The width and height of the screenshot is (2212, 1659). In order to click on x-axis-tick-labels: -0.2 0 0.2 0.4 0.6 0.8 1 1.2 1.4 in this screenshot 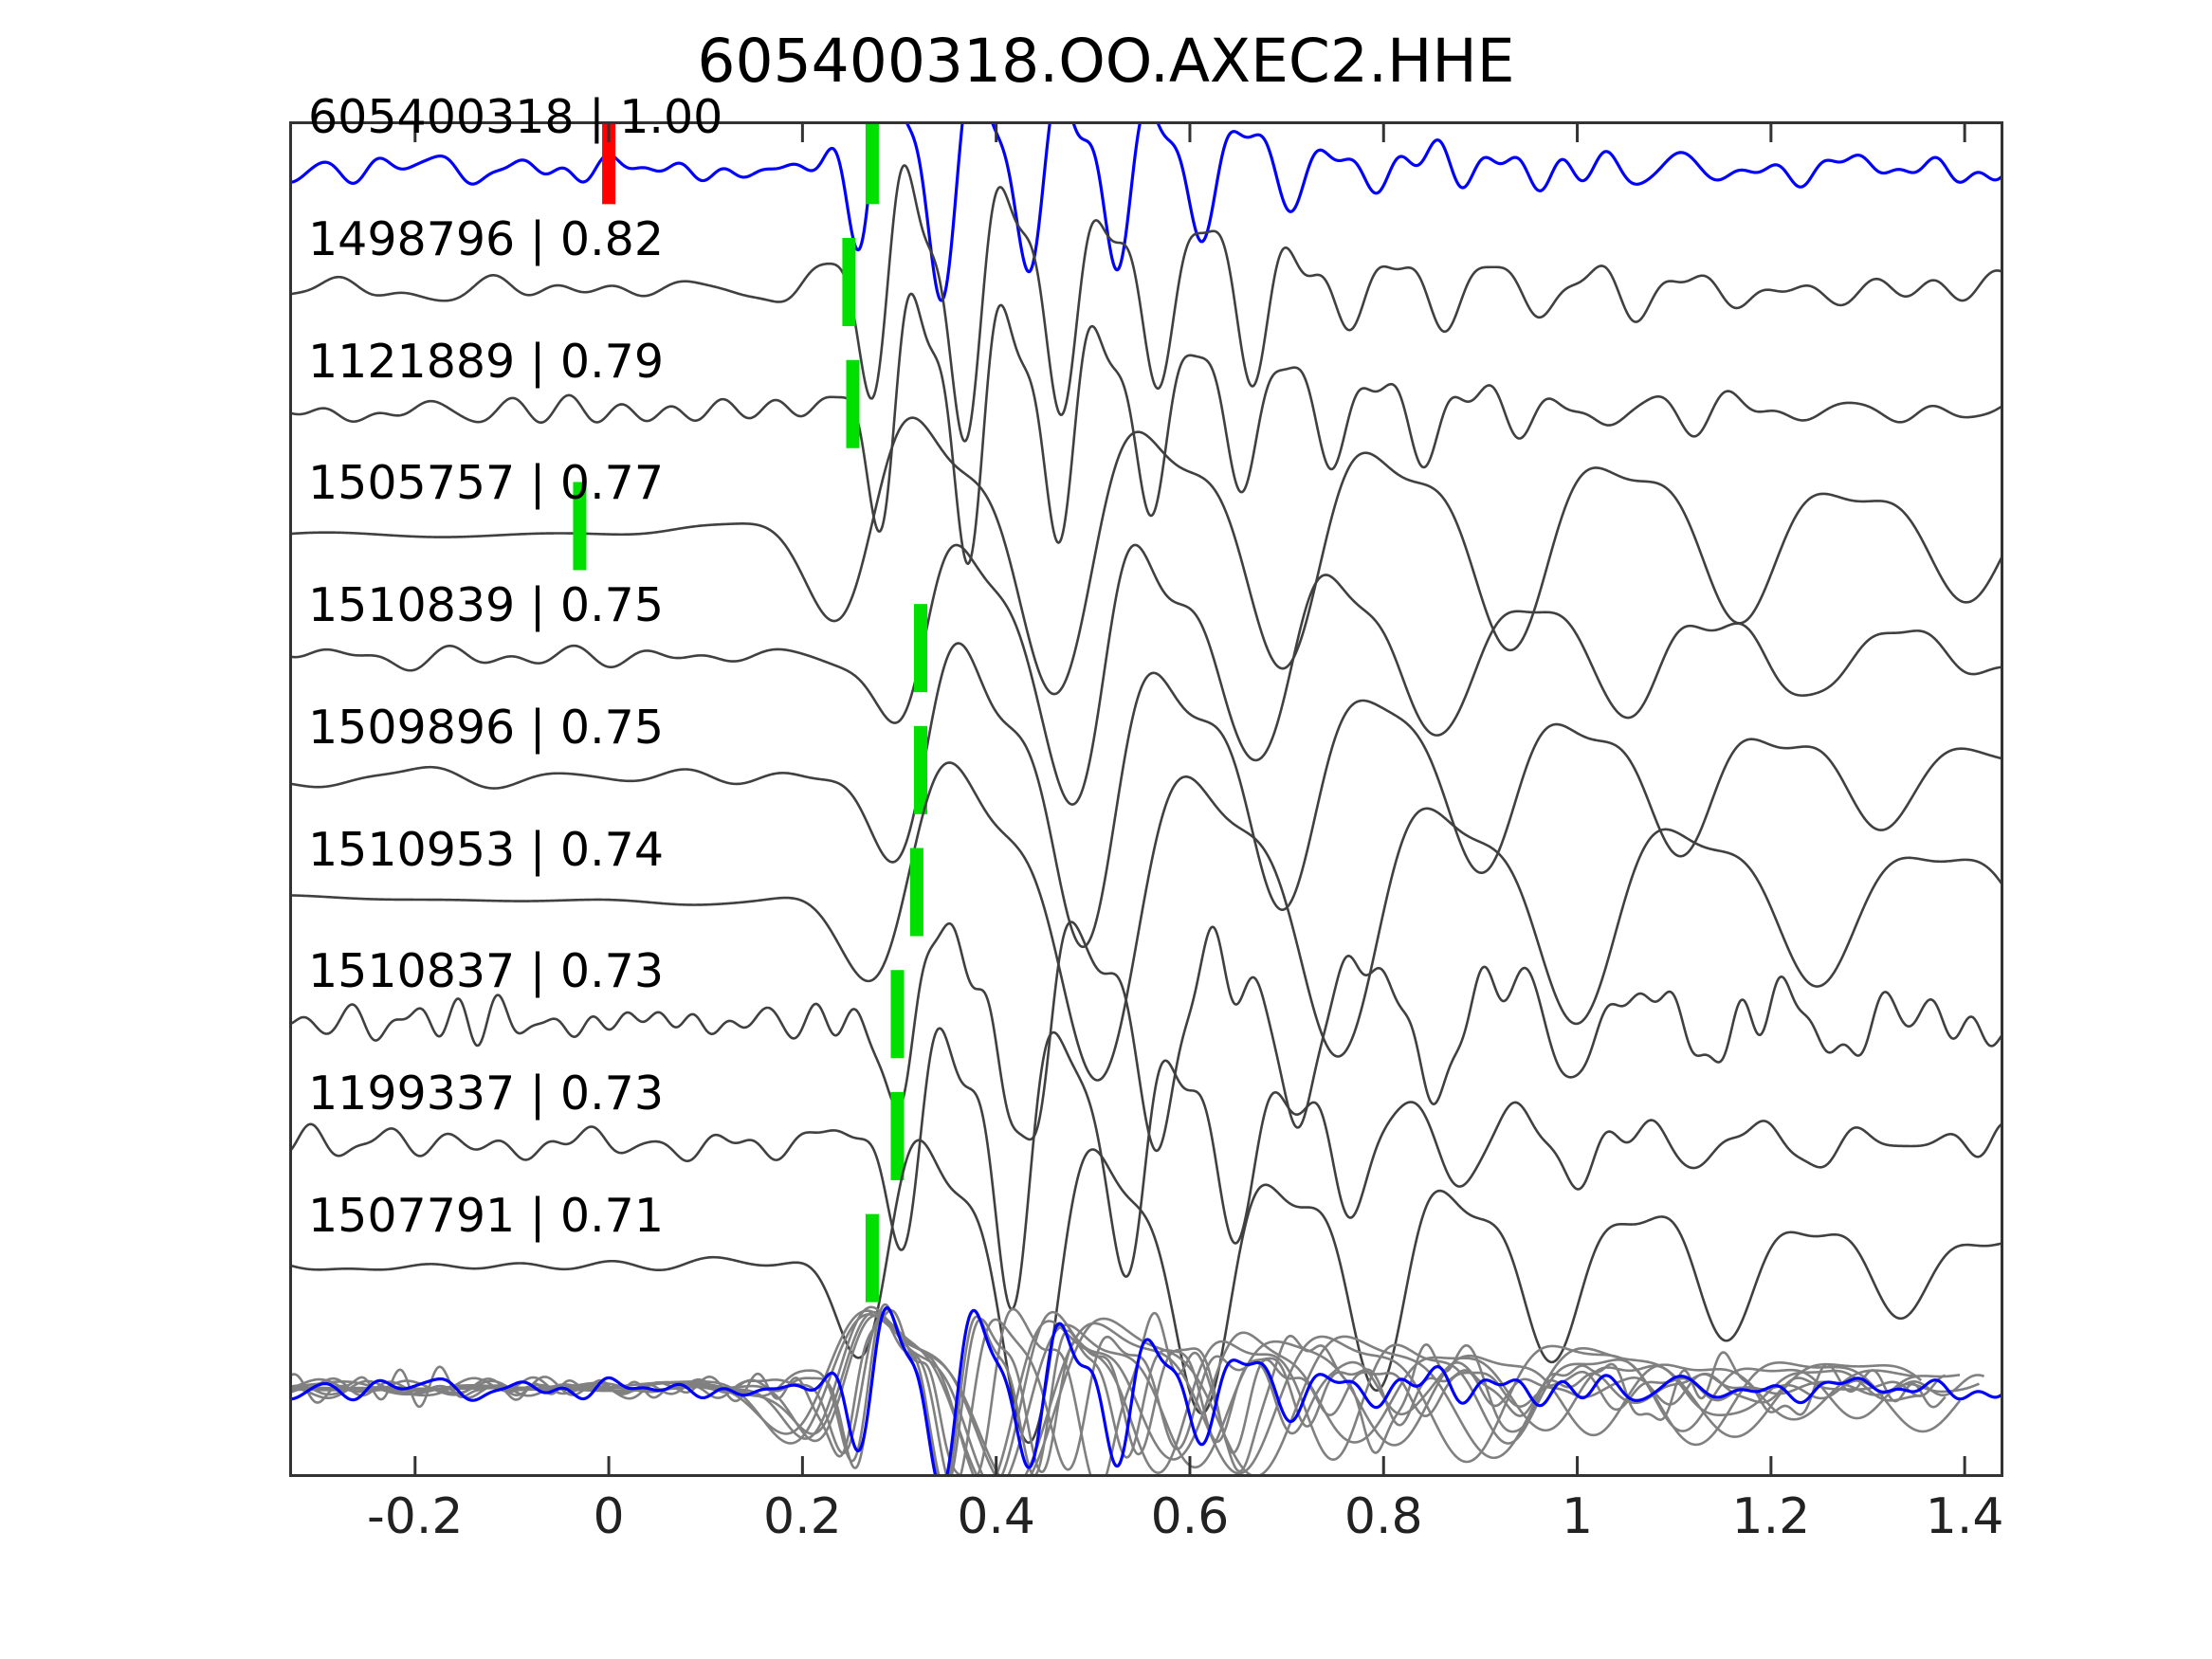, I will do `click(1146, 1526)`.